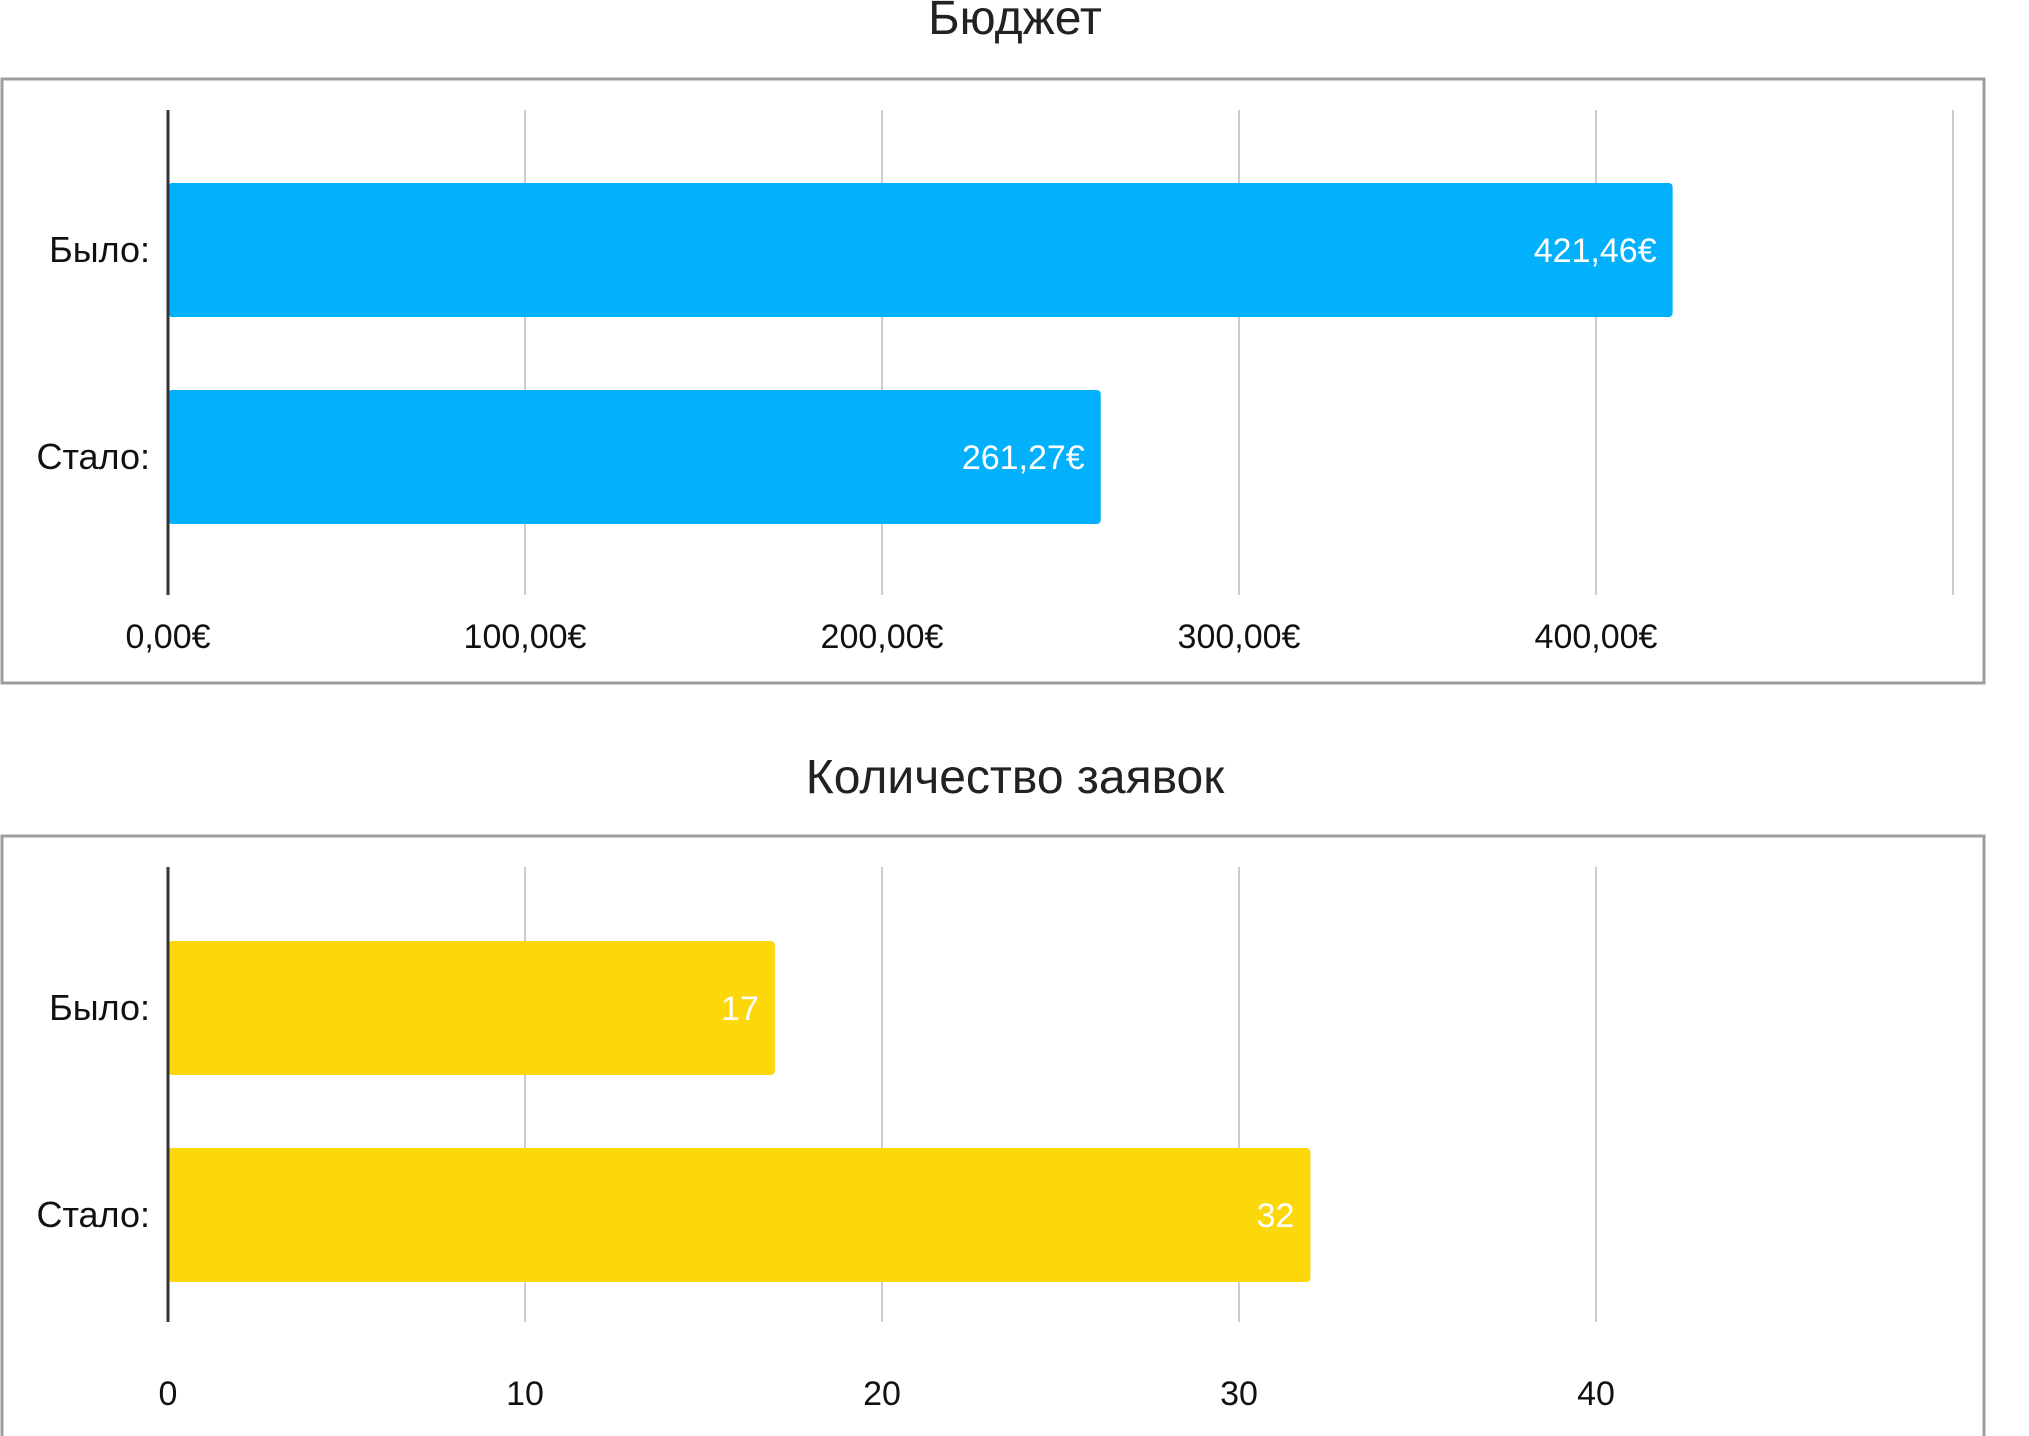 The image size is (2029, 1436). Describe the element at coordinates (882, 637) in the screenshot. I see `x-tick-label: 200,00€` at that location.